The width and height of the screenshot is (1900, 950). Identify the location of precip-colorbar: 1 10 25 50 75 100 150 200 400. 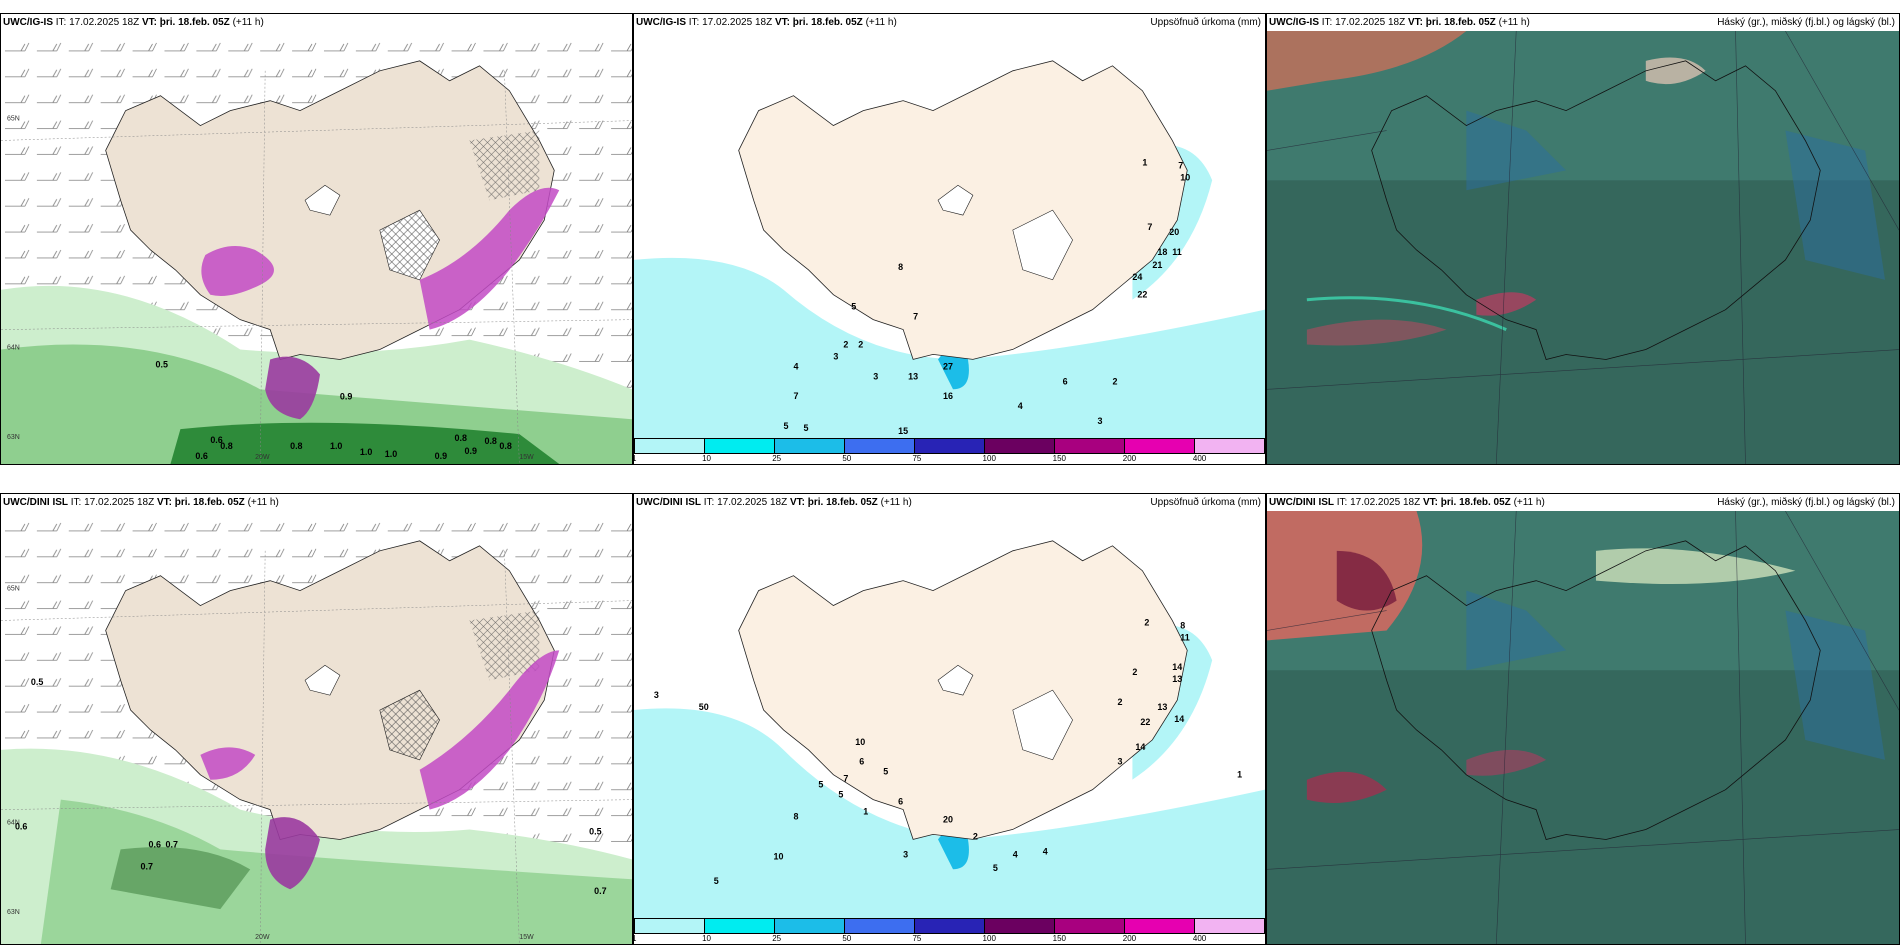
(949, 931).